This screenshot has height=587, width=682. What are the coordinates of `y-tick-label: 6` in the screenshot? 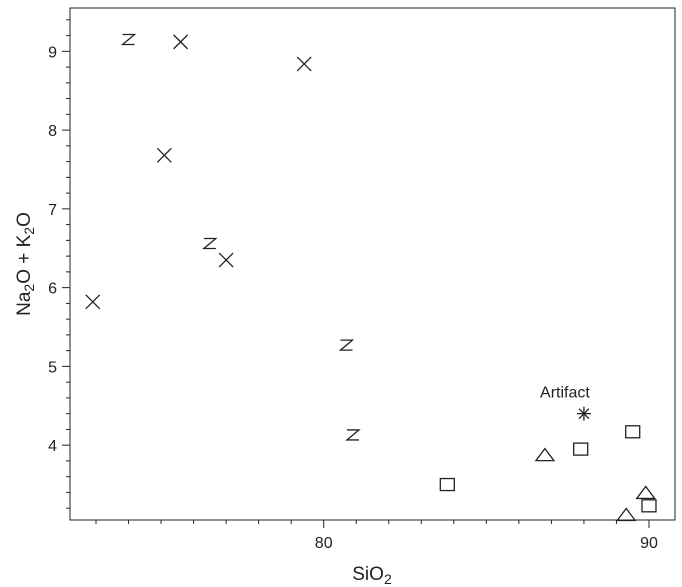 It's located at (52, 289).